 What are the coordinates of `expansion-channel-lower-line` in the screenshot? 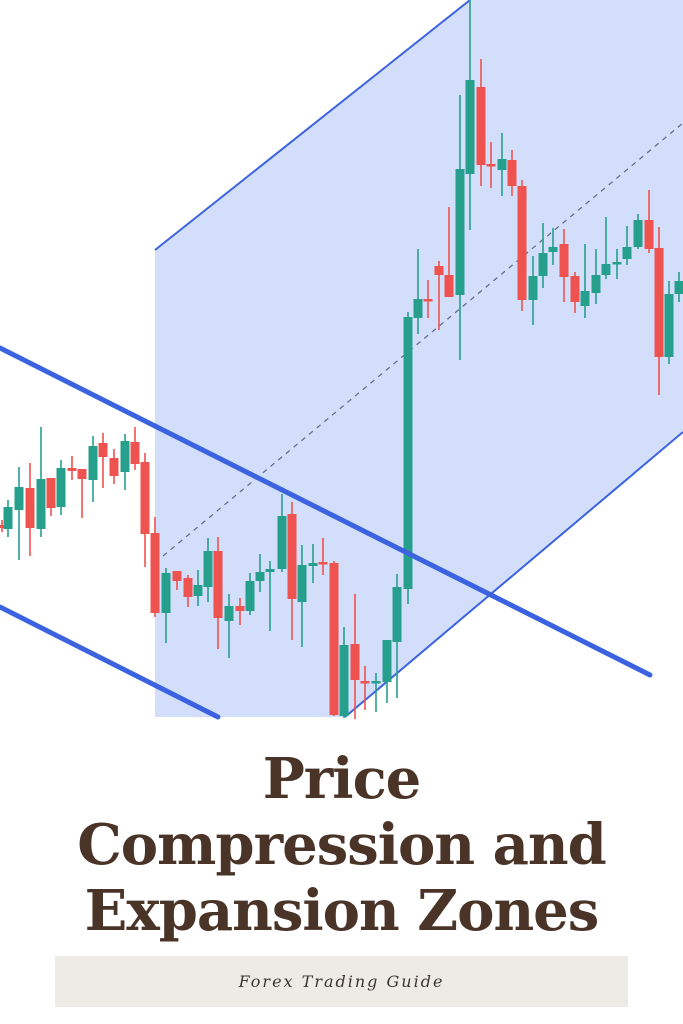 It's located at (513, 574).